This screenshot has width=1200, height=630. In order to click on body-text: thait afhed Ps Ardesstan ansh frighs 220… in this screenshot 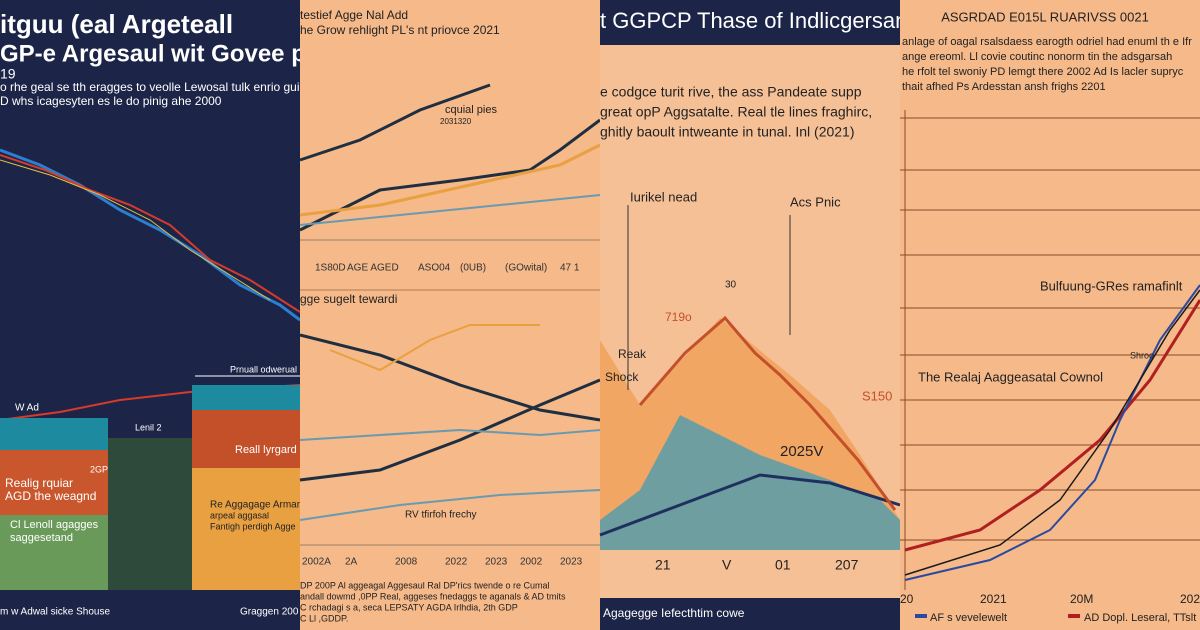, I will do `click(1004, 87)`.